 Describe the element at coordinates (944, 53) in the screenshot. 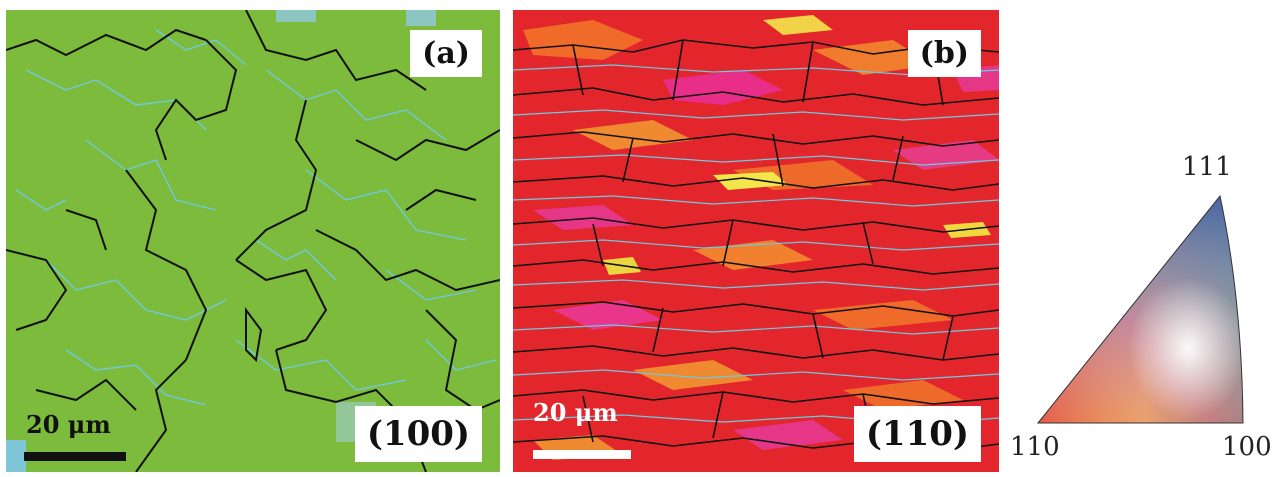

I see `panel-label: (b)` at that location.